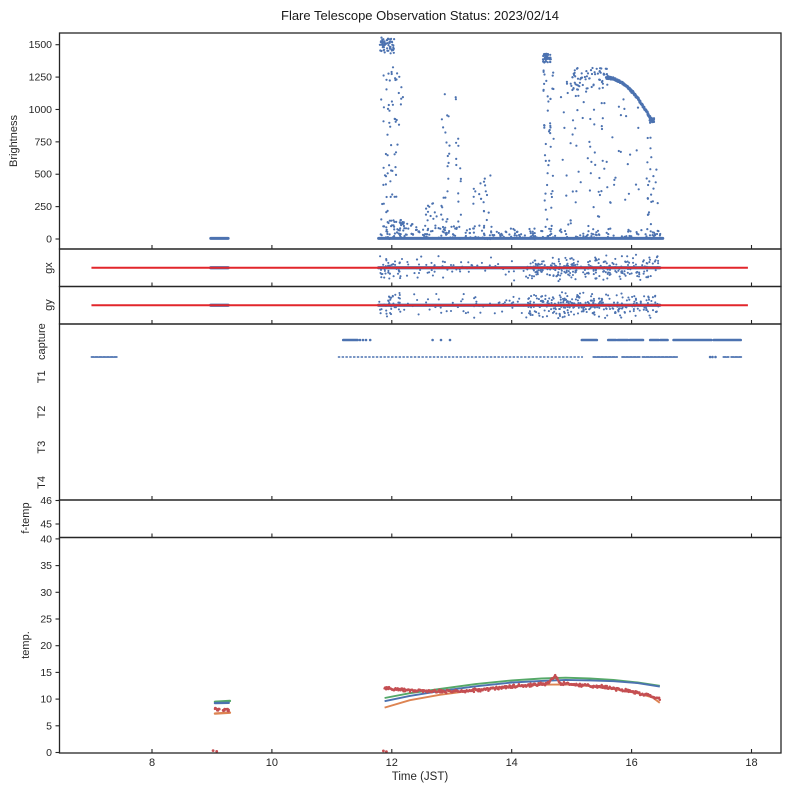 Image resolution: width=789 pixels, height=798 pixels. I want to click on svg-text: 750, so click(43, 142).